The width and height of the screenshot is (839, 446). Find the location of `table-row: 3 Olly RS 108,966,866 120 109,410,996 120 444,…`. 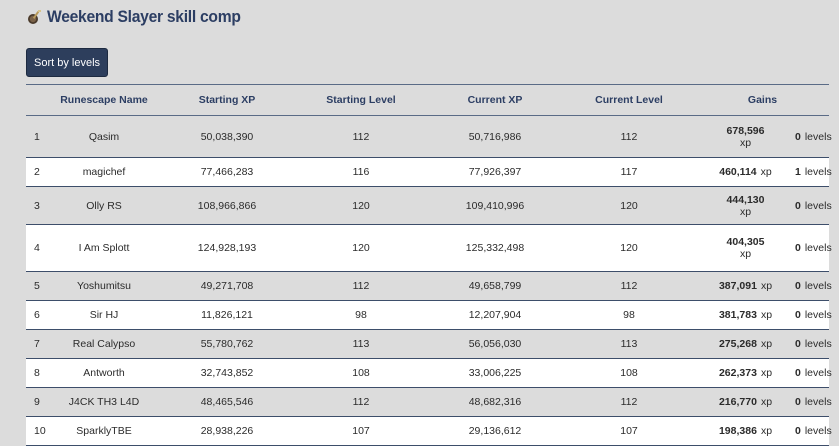

table-row: 3 Olly RS 108,966,866 120 109,410,996 120 444,… is located at coordinates (429, 206).